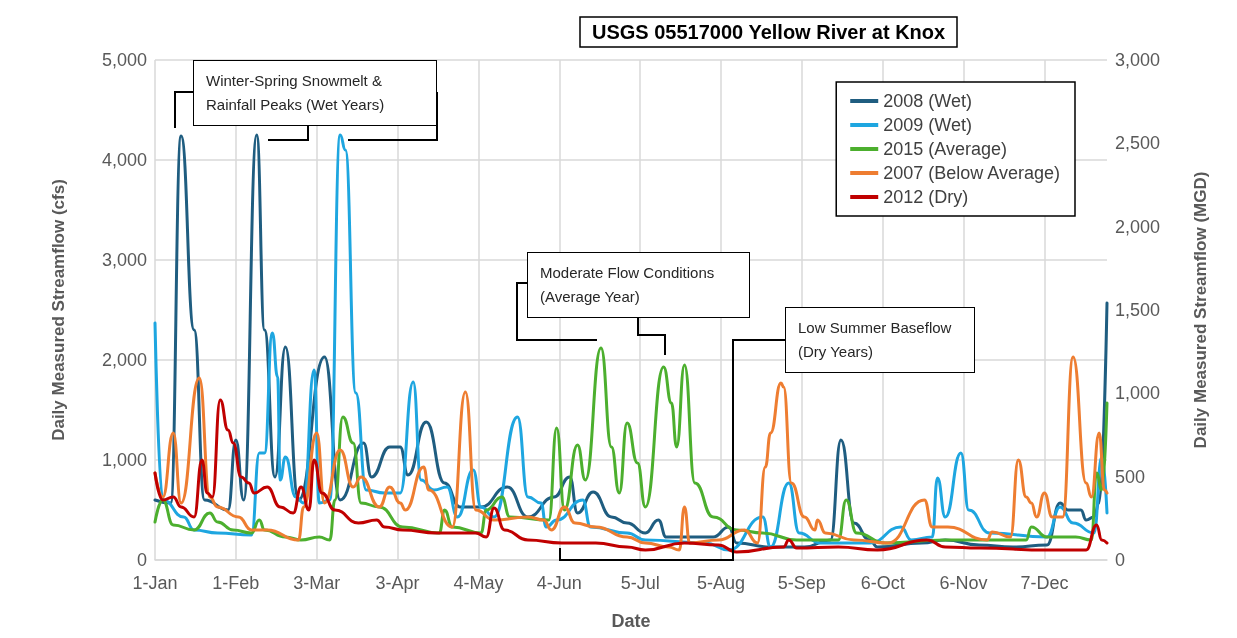 The image size is (1237, 638). Describe the element at coordinates (963, 583) in the screenshot. I see `x-tick-label: 6-Nov` at that location.